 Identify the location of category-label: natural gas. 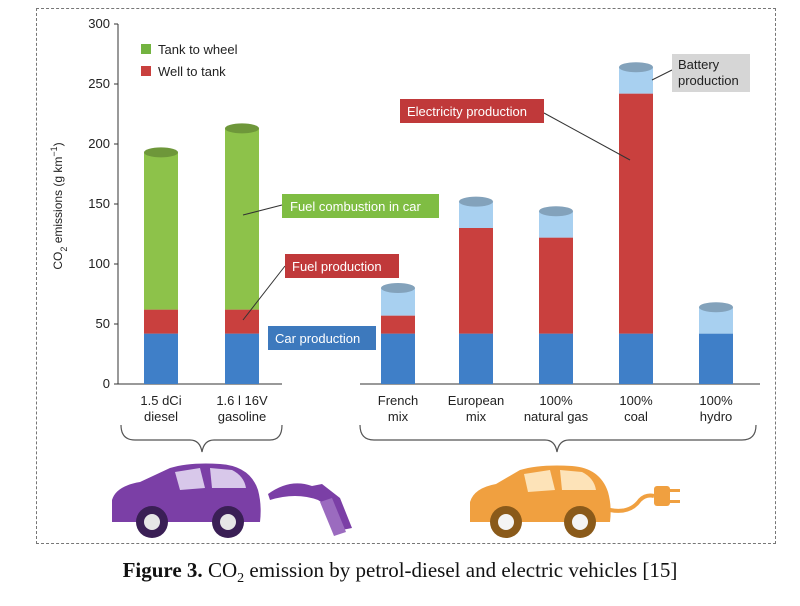
(556, 416).